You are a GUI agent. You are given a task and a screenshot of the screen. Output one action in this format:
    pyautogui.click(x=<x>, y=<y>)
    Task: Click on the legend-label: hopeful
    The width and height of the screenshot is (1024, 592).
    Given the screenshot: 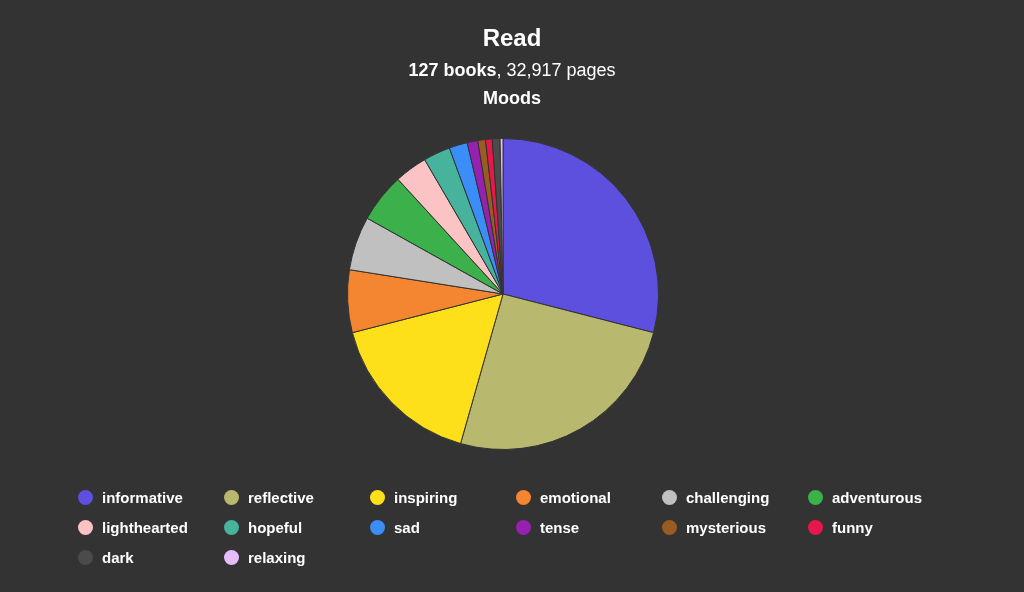 What is the action you would take?
    pyautogui.click(x=275, y=527)
    